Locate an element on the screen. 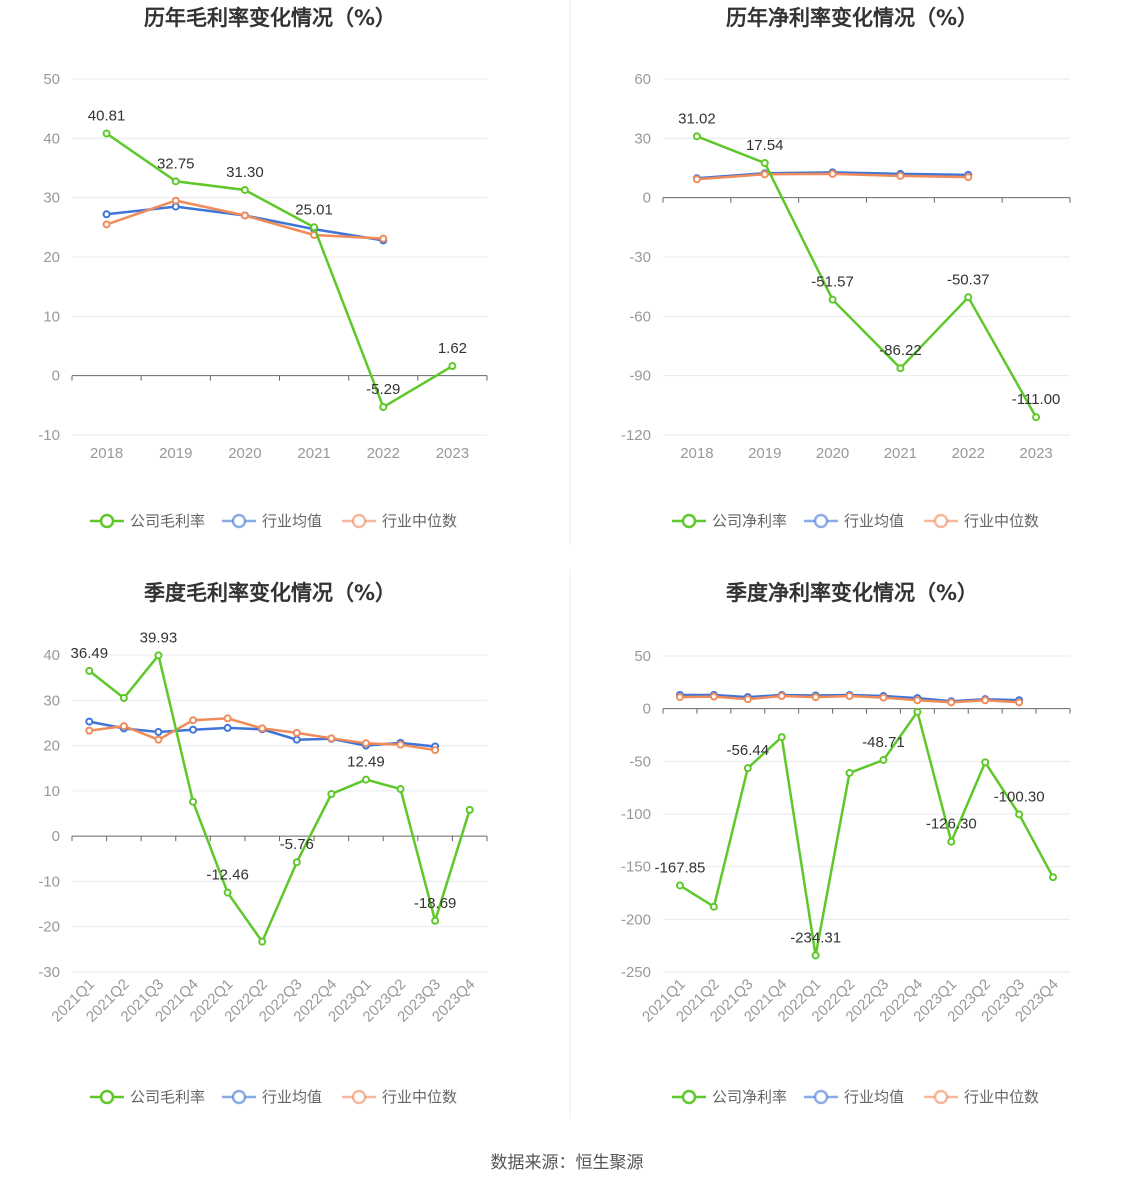 This screenshot has width=1134, height=1188. data-label: 39.93 is located at coordinates (159, 637).